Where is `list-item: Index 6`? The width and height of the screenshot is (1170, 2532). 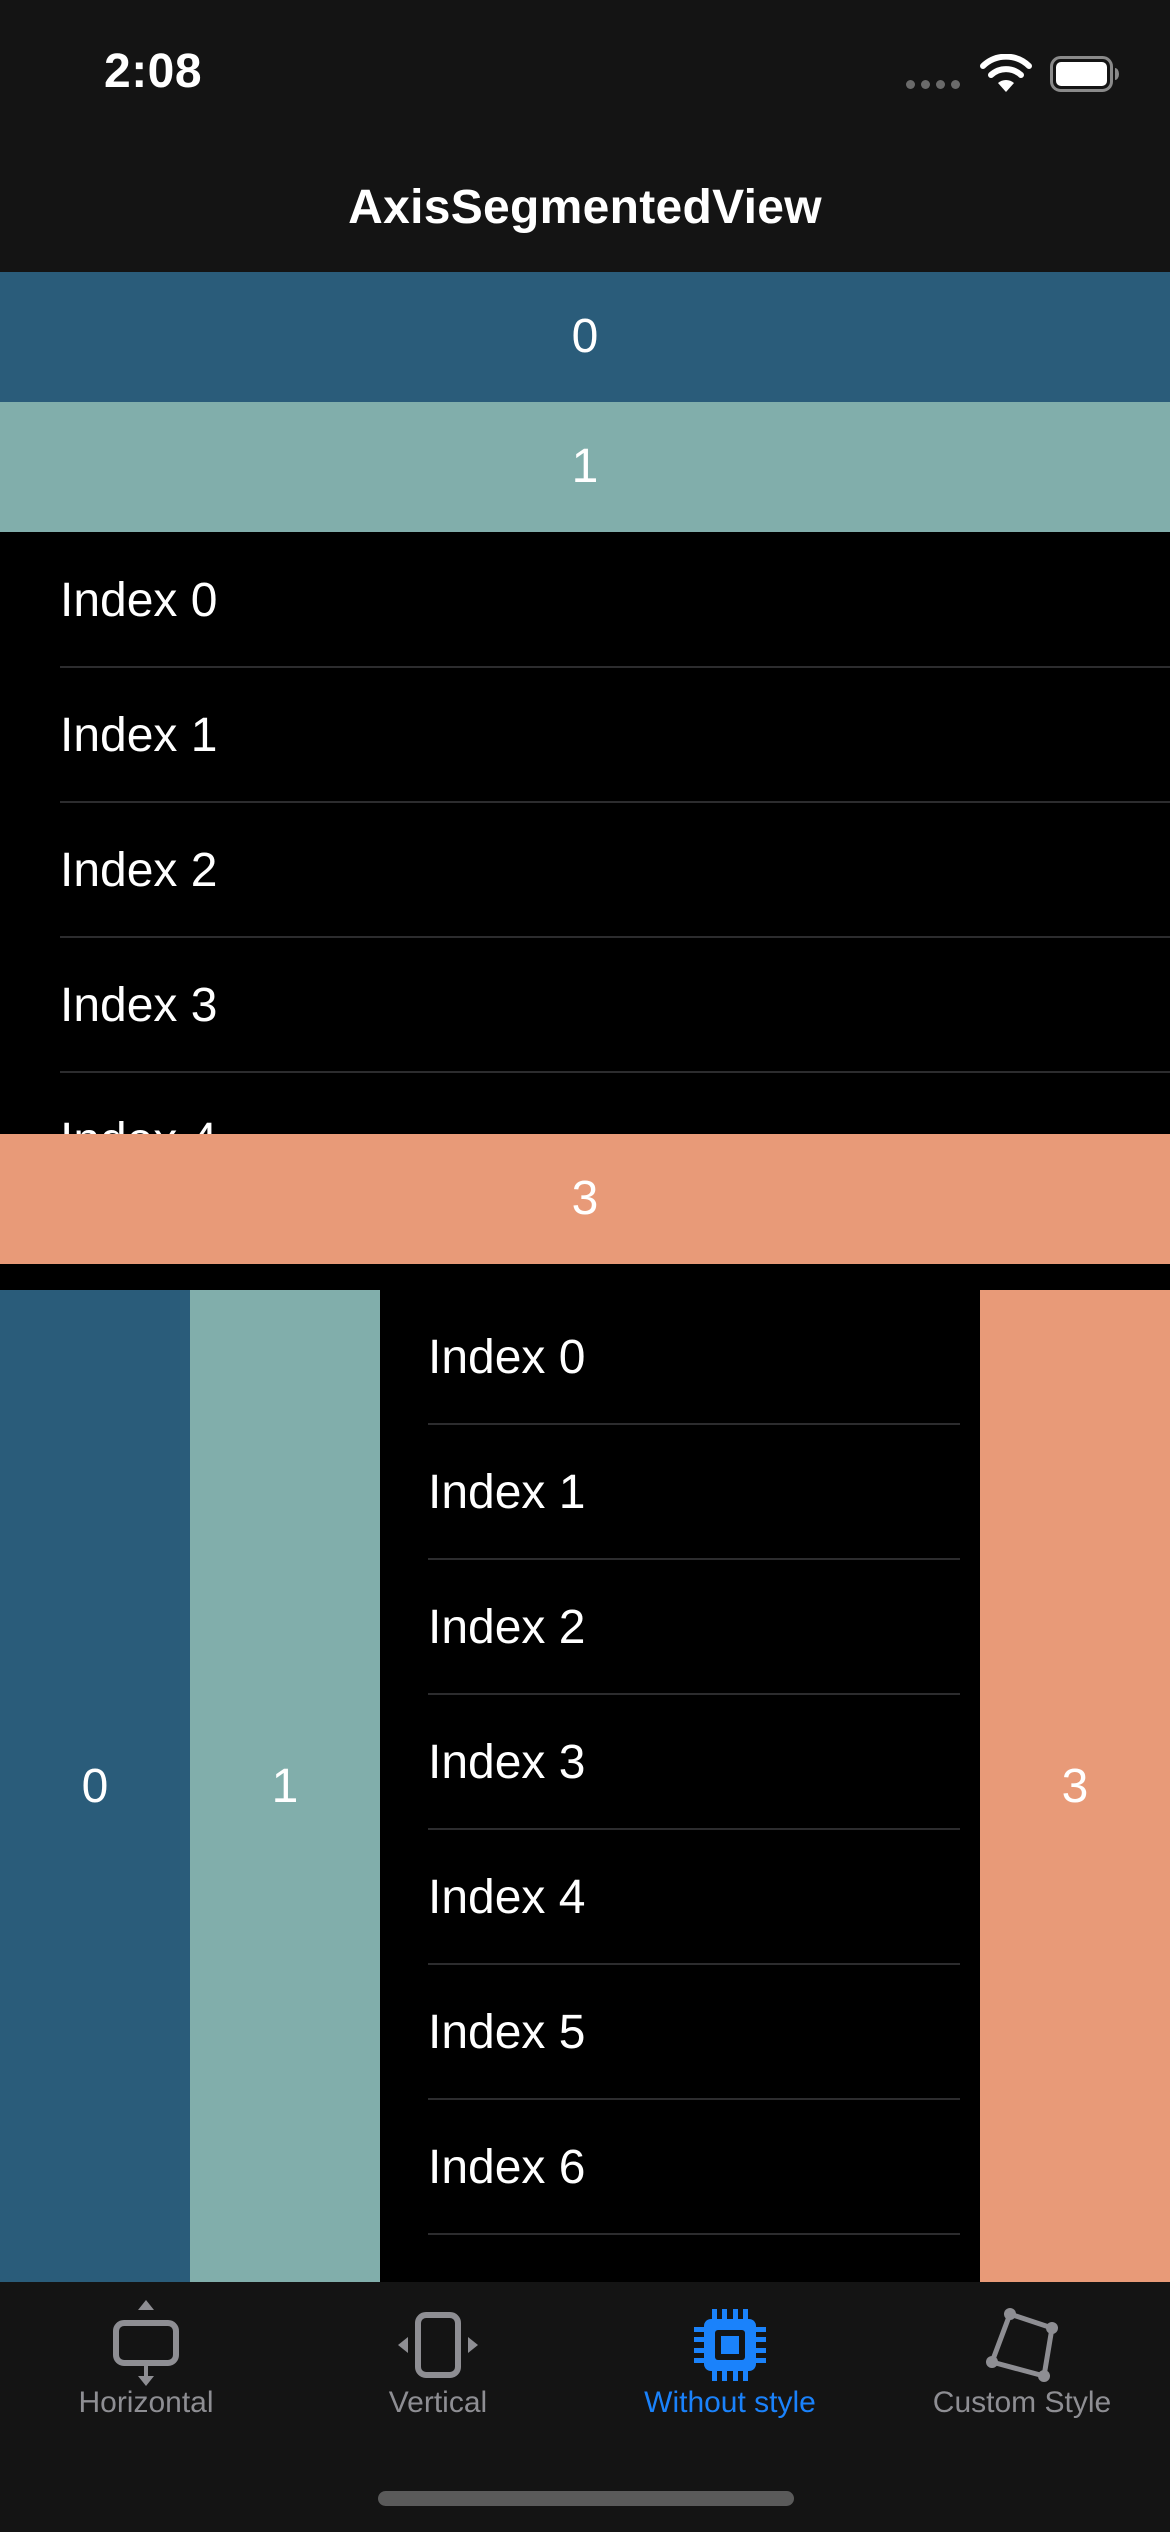
list-item: Index 6 is located at coordinates (680, 2167).